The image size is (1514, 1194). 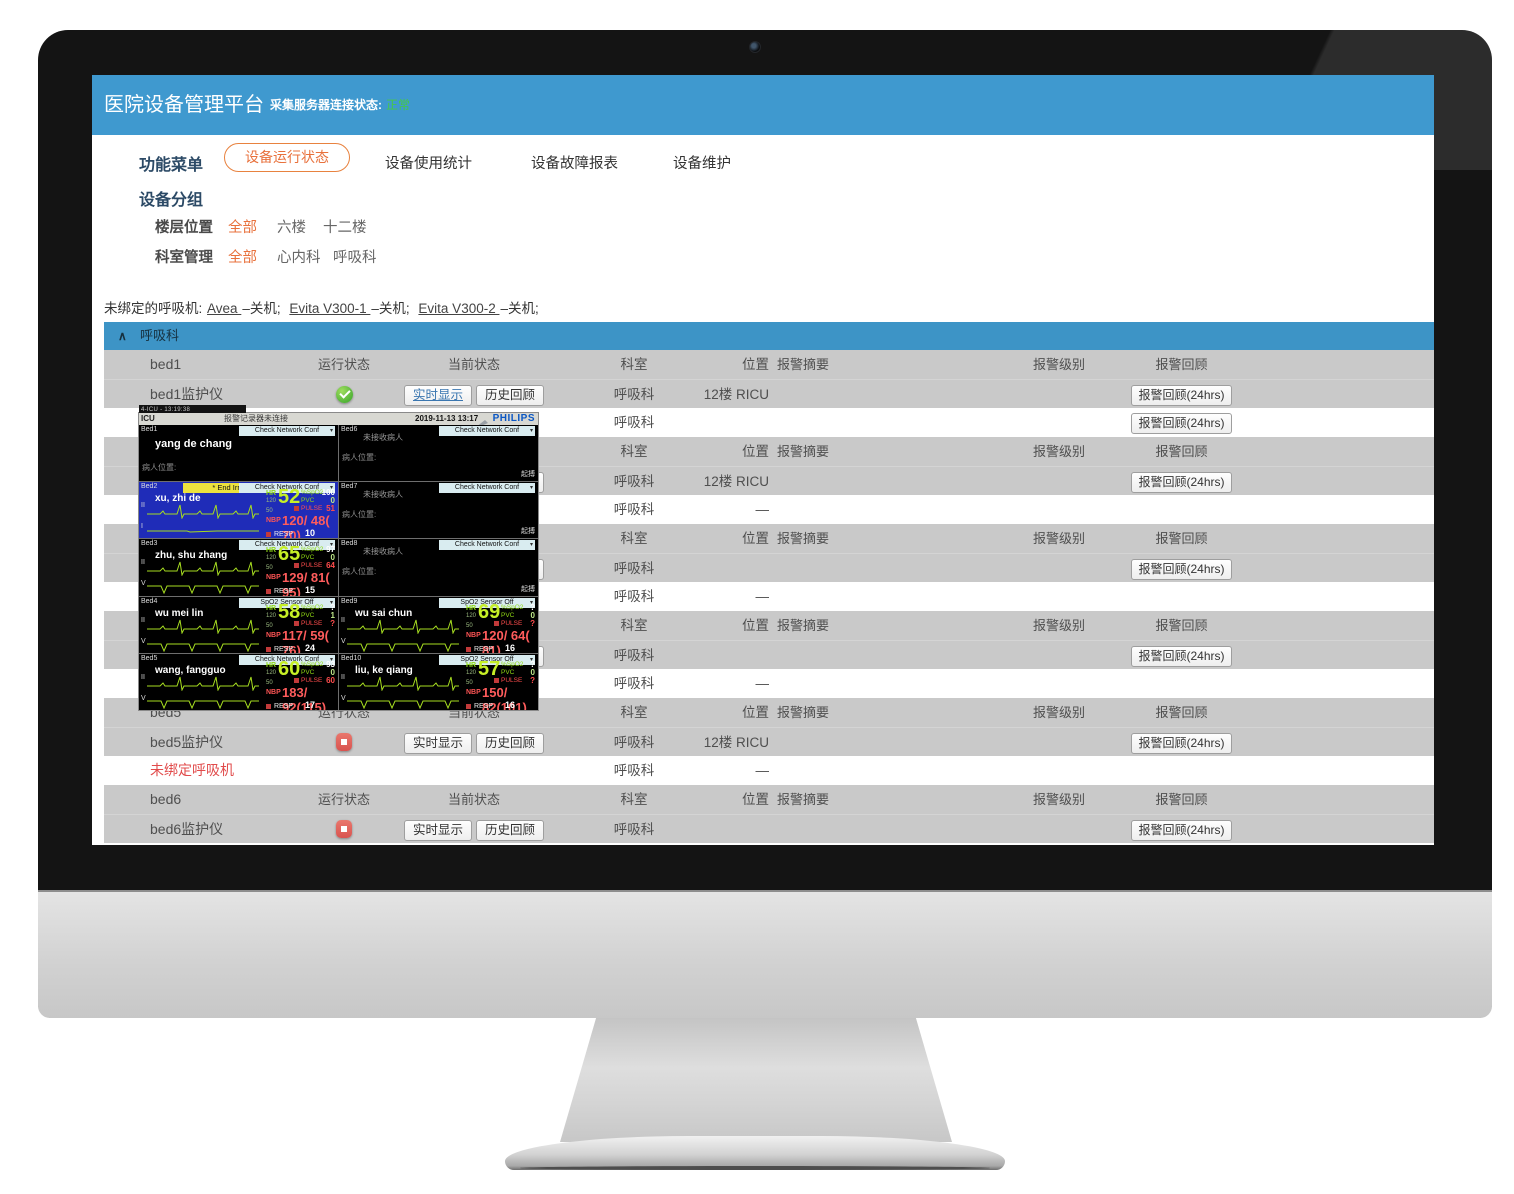 I want to click on filter-department-label: 科室管理, so click(x=184, y=258).